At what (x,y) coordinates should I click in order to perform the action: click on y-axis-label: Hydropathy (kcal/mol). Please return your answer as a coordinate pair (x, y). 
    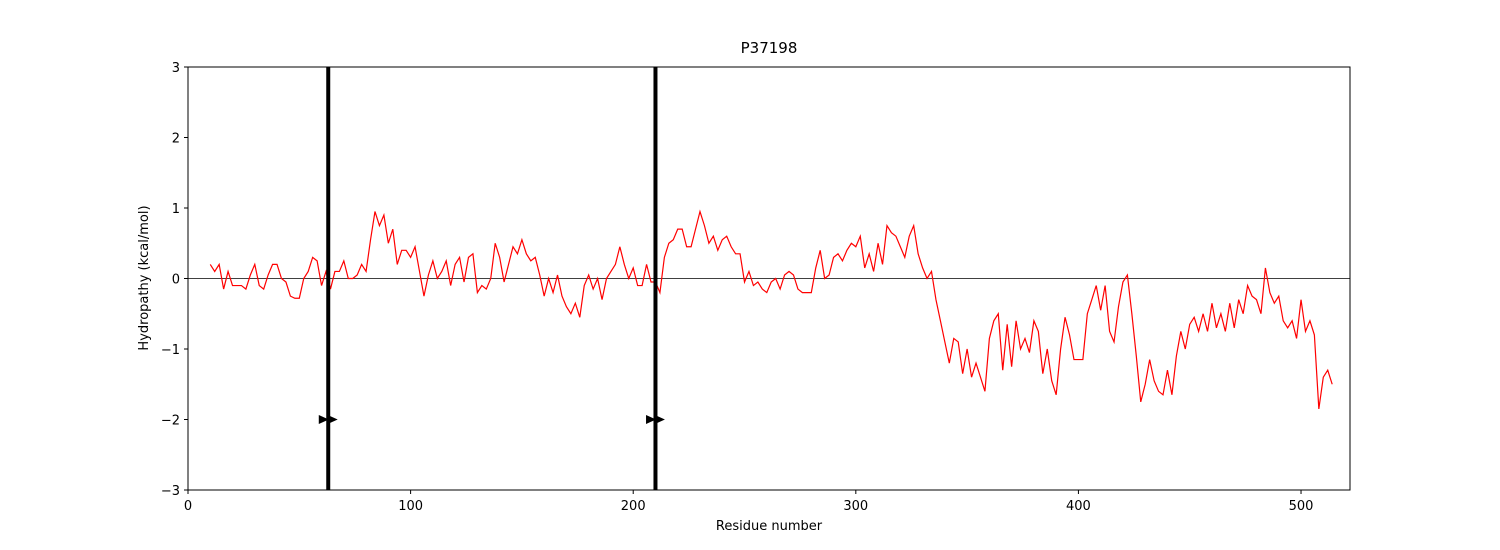
    Looking at the image, I should click on (144, 277).